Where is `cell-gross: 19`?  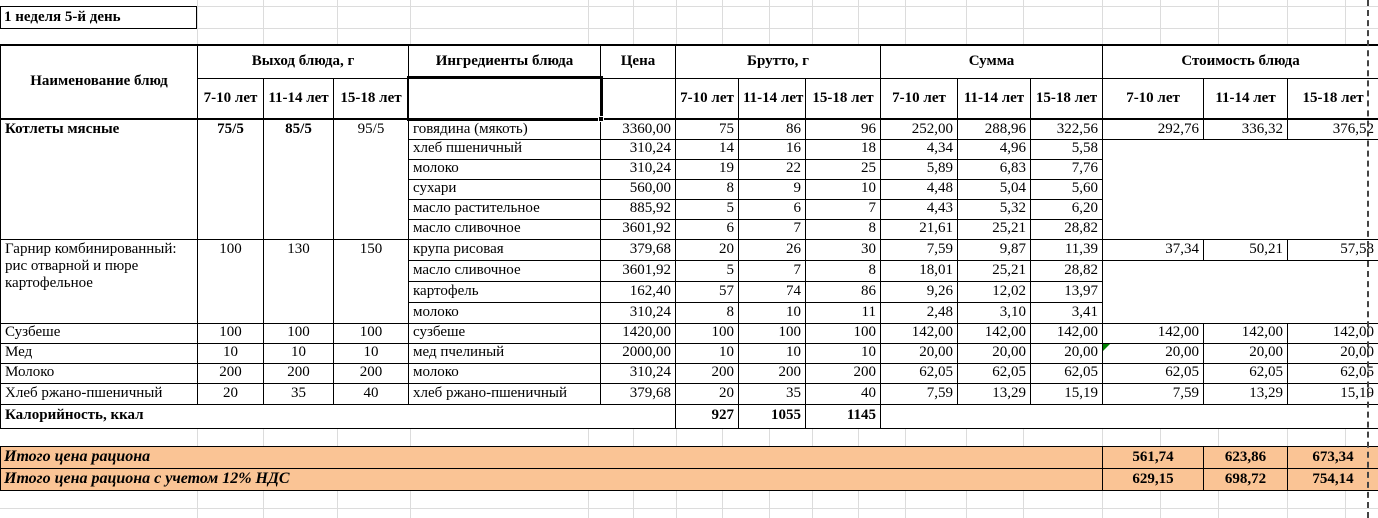 cell-gross: 19 is located at coordinates (707, 169).